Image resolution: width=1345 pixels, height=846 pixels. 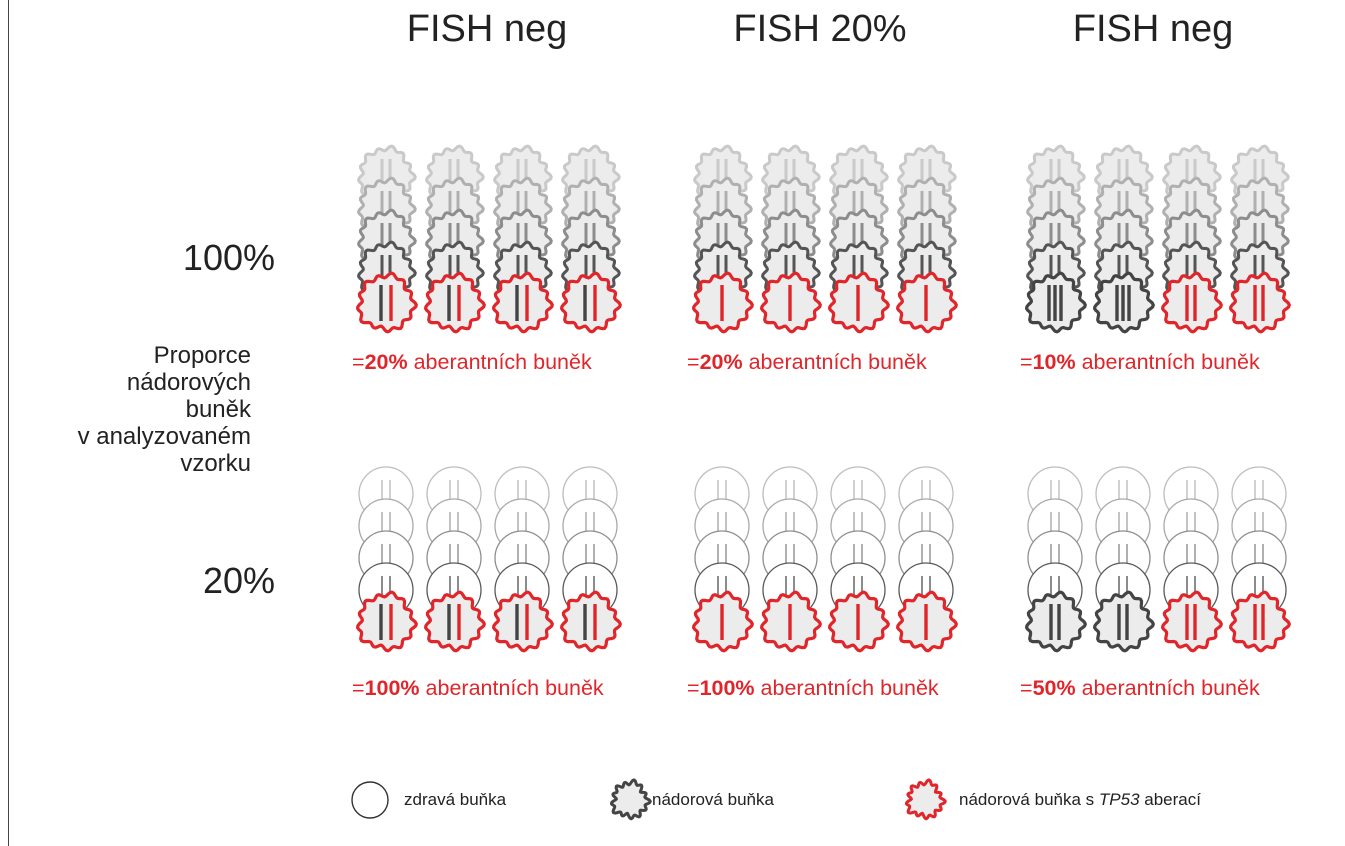 What do you see at coordinates (1080, 799) in the screenshot?
I see `legend-tp53-label: nádorová buňka s TP53 aberací` at bounding box center [1080, 799].